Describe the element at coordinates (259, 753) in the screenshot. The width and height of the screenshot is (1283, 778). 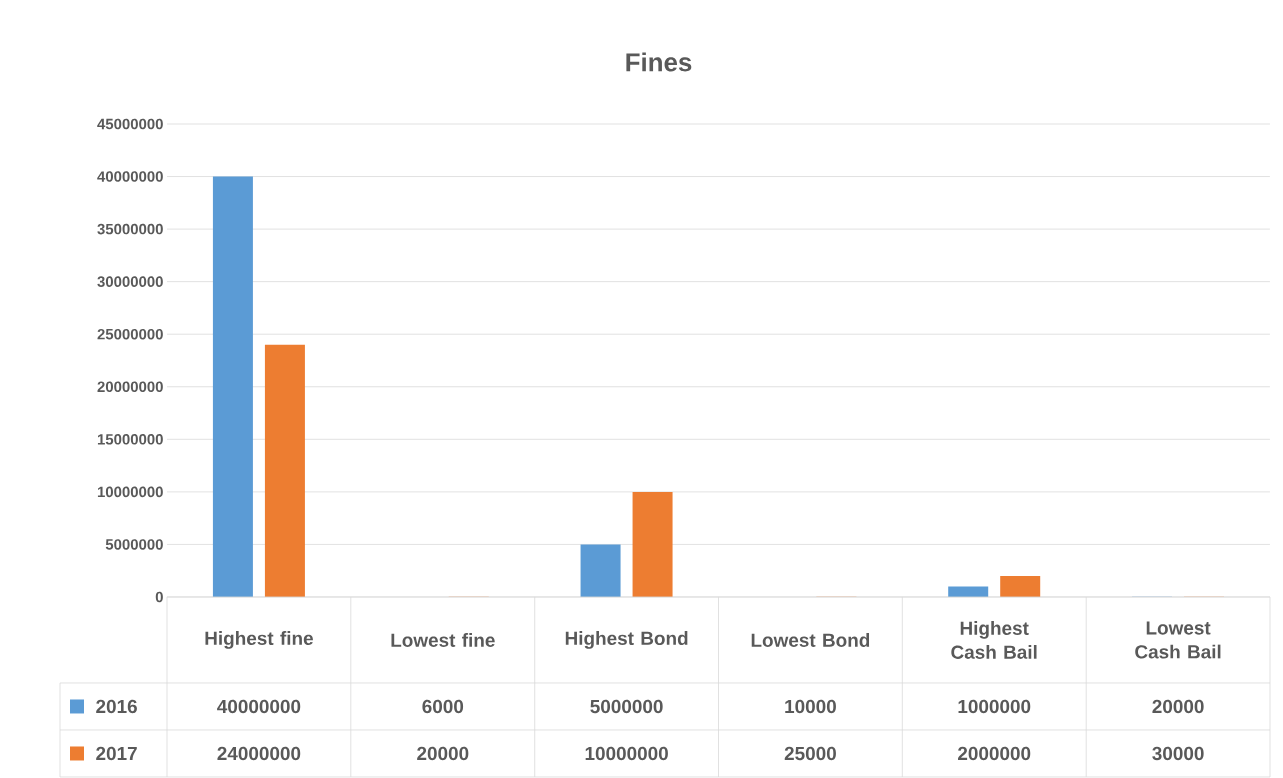
I see `data-label: 24000000` at that location.